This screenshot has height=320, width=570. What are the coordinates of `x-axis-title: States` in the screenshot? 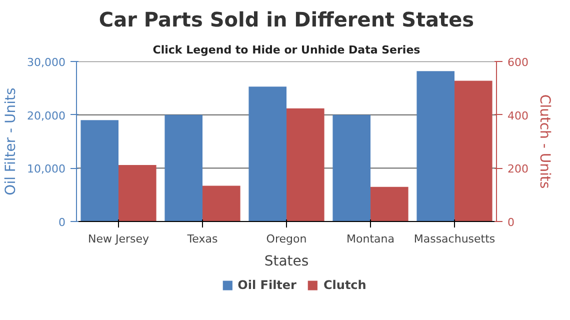 It's located at (286, 262).